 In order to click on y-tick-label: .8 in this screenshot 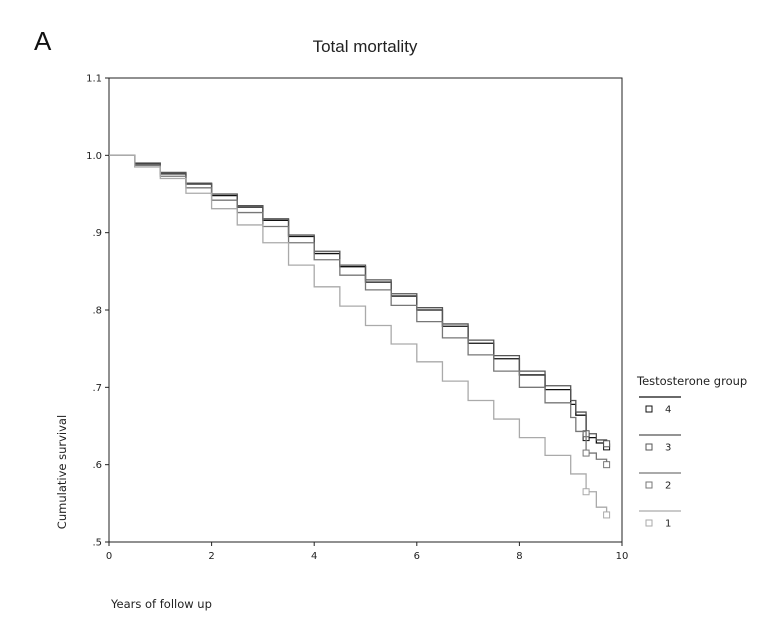, I will do `click(97, 311)`.